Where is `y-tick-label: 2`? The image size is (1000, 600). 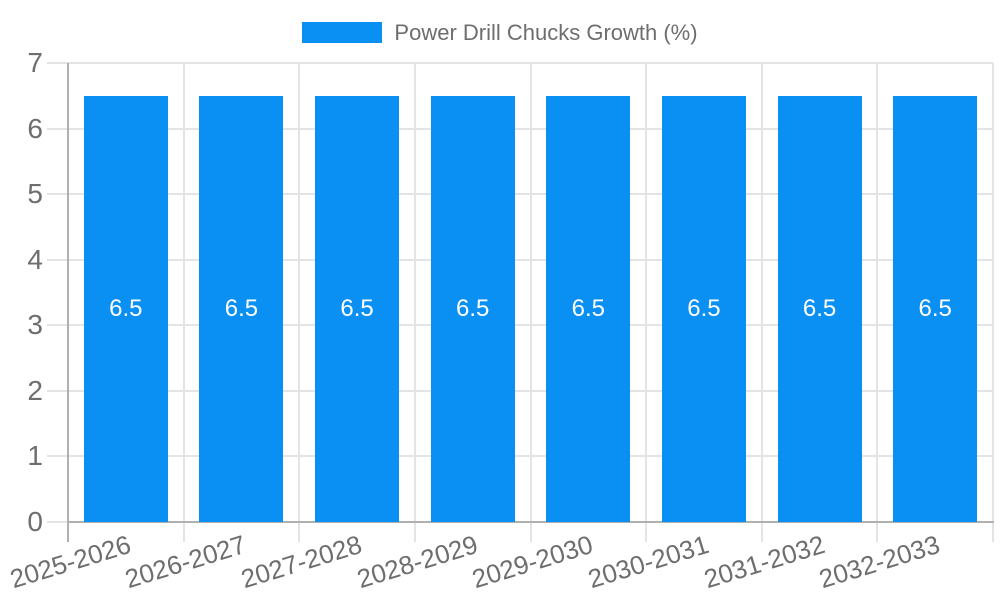 y-tick-label: 2 is located at coordinates (35, 390).